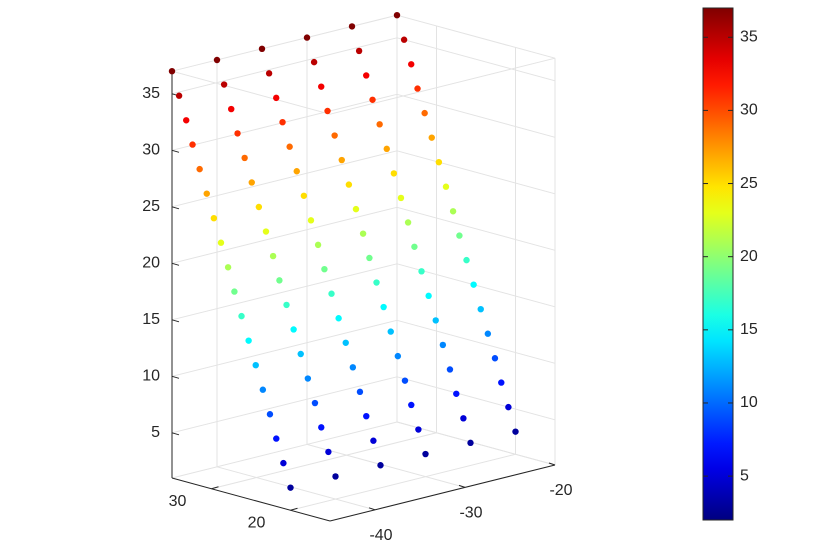 This screenshot has height=548, width=840. What do you see at coordinates (749, 256) in the screenshot?
I see `colorbar-tick-label: 20` at bounding box center [749, 256].